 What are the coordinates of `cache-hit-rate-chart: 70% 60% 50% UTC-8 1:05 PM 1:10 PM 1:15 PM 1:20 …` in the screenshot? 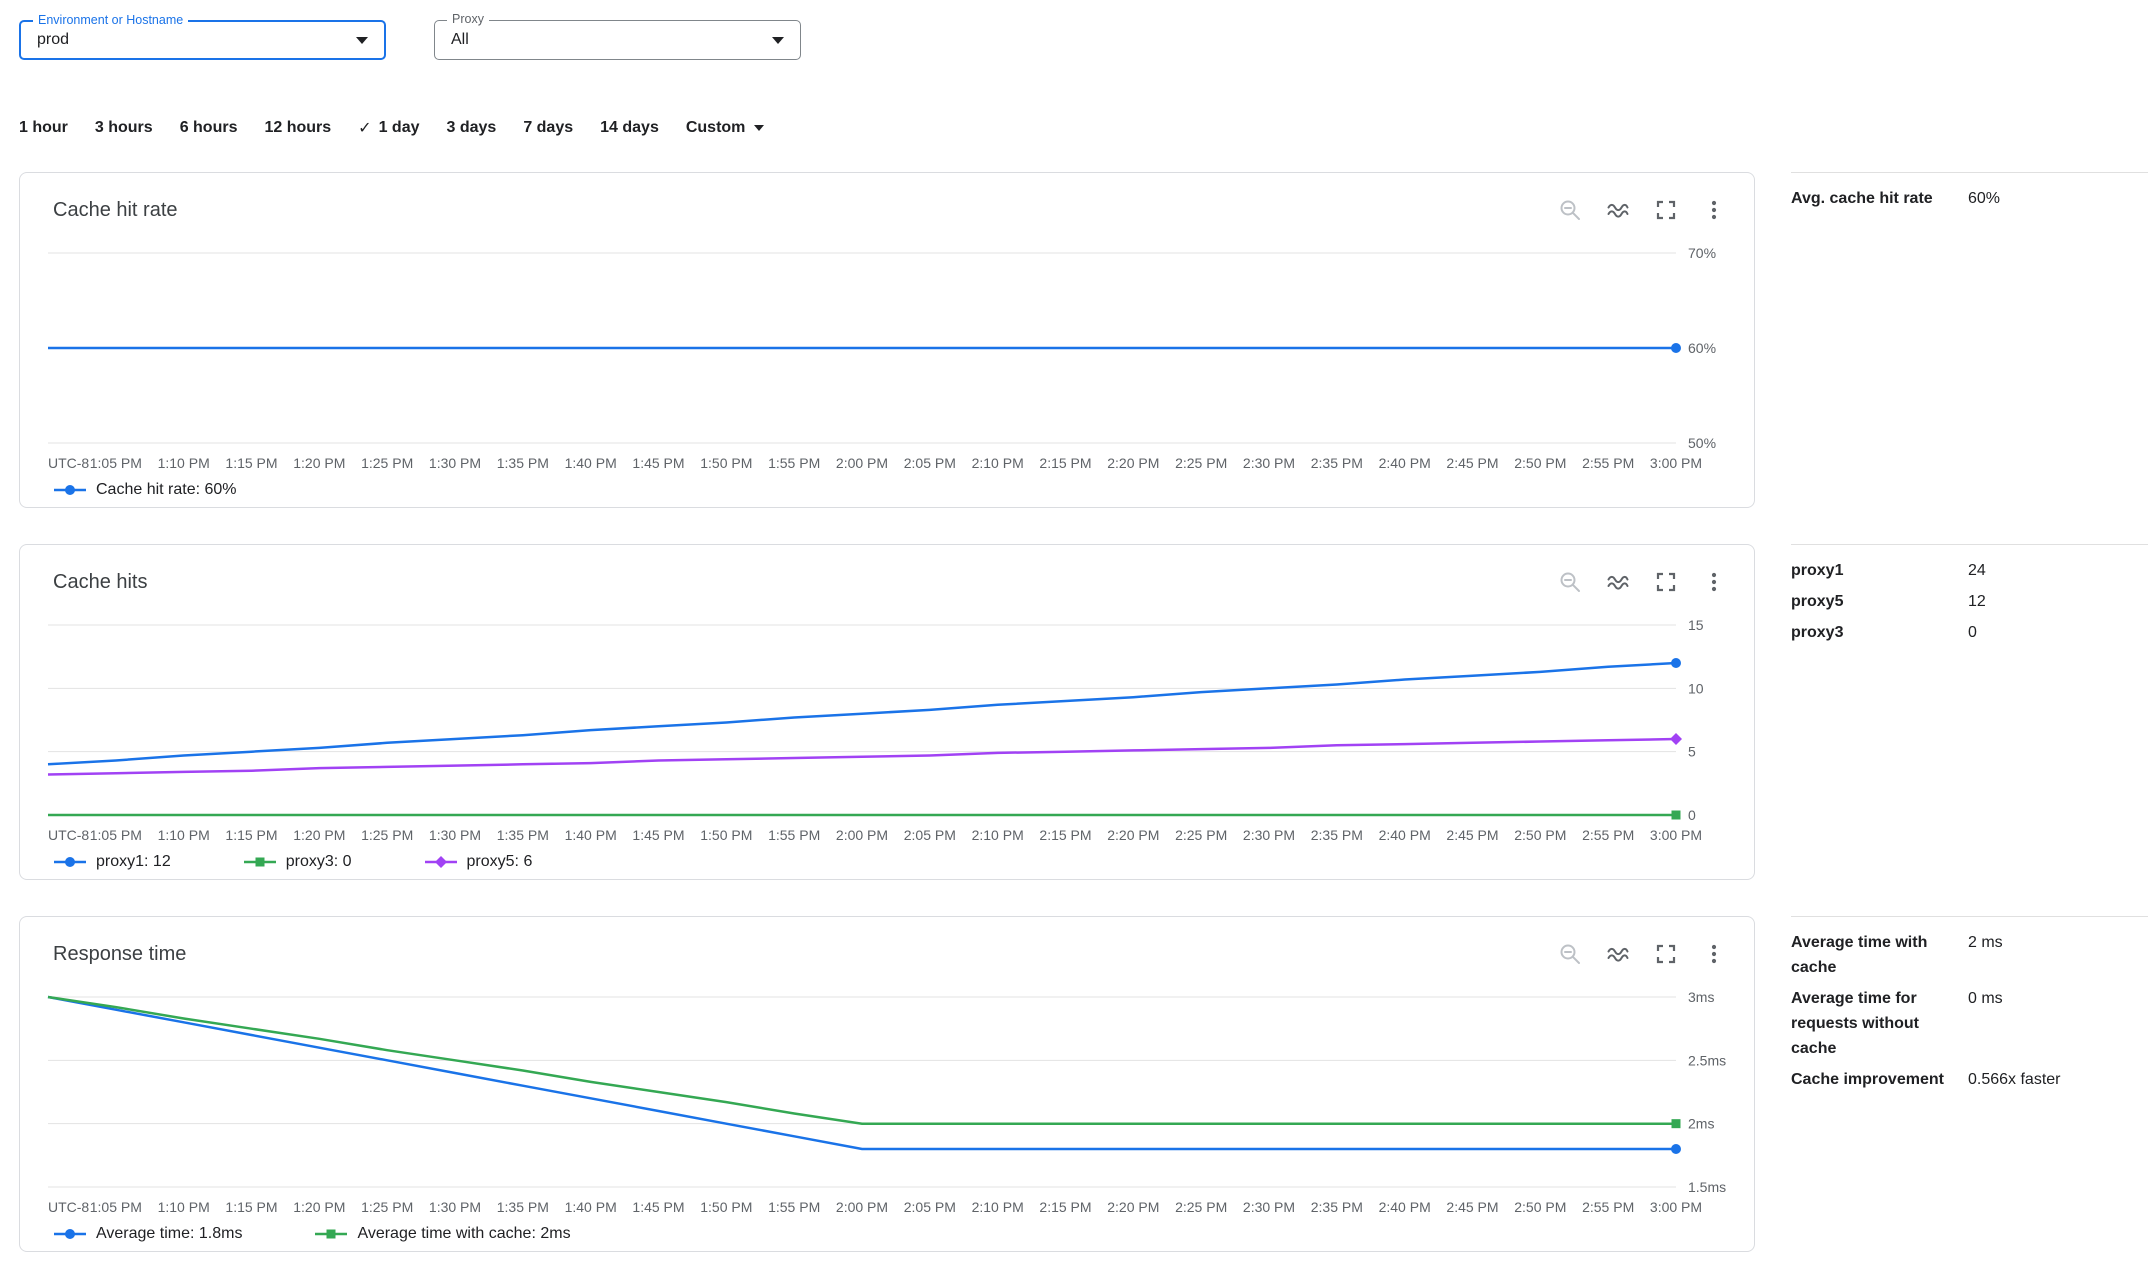 It's located at (887, 360).